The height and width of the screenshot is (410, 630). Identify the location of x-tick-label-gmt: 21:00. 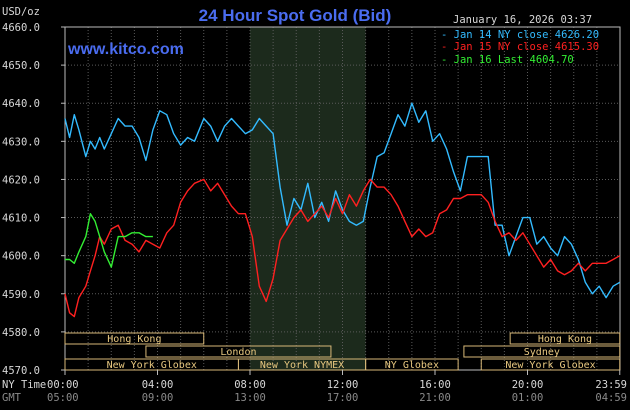
(435, 398).